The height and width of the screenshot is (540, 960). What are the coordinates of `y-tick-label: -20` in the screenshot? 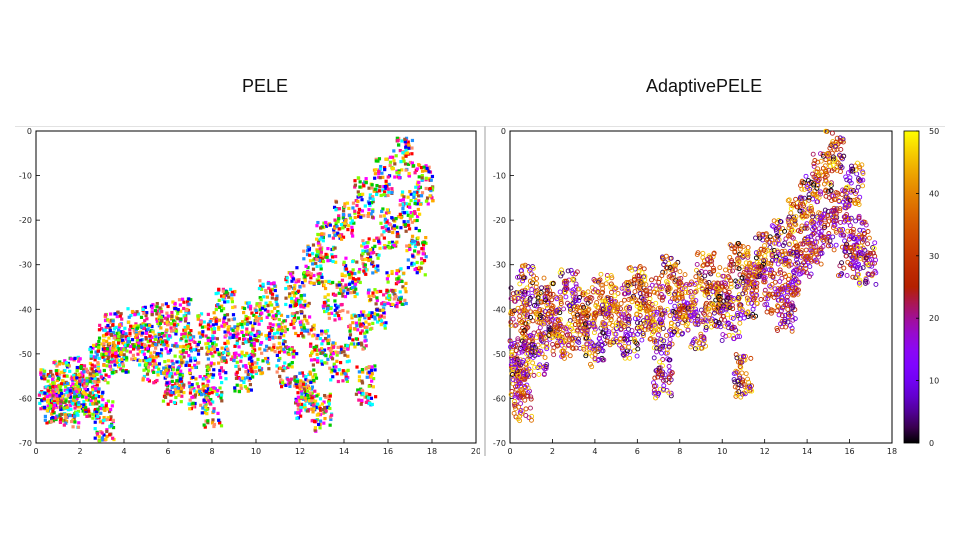 It's located at (25, 220).